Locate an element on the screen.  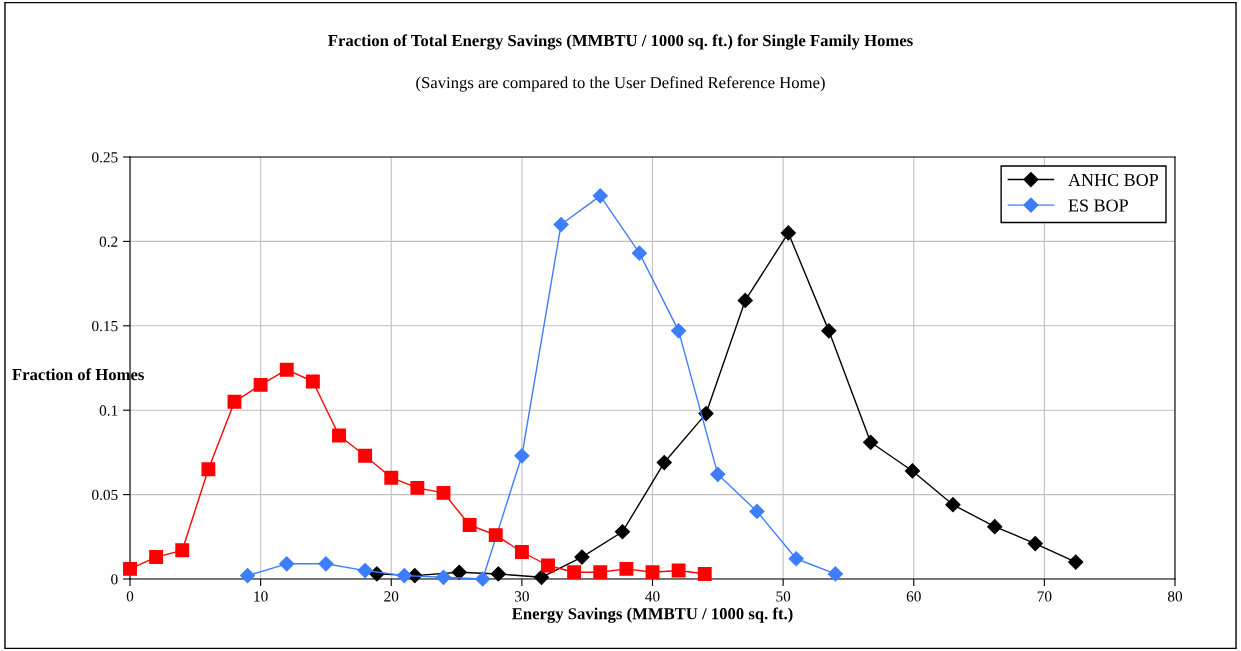
legend-label: ANHC BOP is located at coordinates (1113, 180).